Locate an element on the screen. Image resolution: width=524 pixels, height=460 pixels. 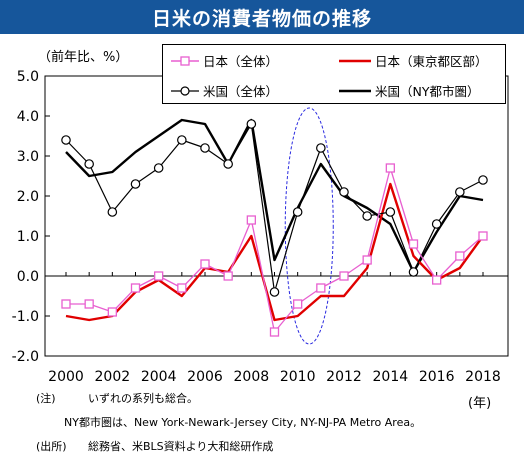
legend-symbol-japan-total is located at coordinates (185, 60).